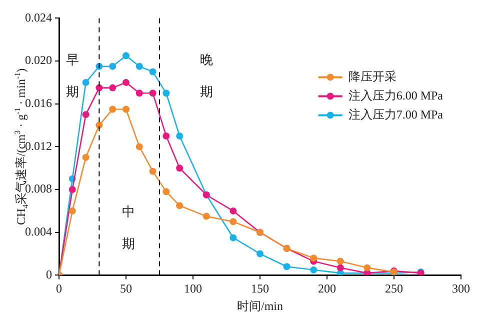 Image resolution: width=483 pixels, height=322 pixels. I want to click on y-tick-label: 0.008, so click(38, 189).